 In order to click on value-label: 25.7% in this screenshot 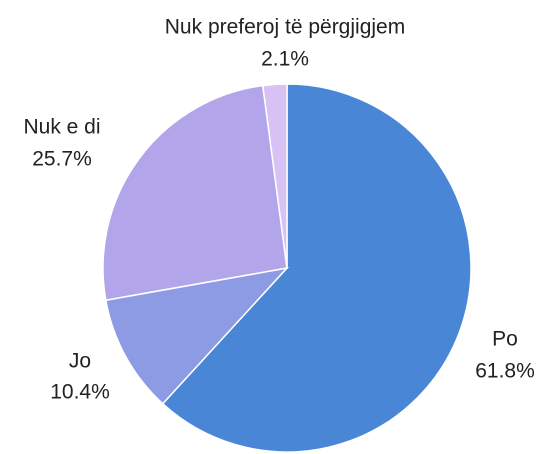, I will do `click(62, 159)`.